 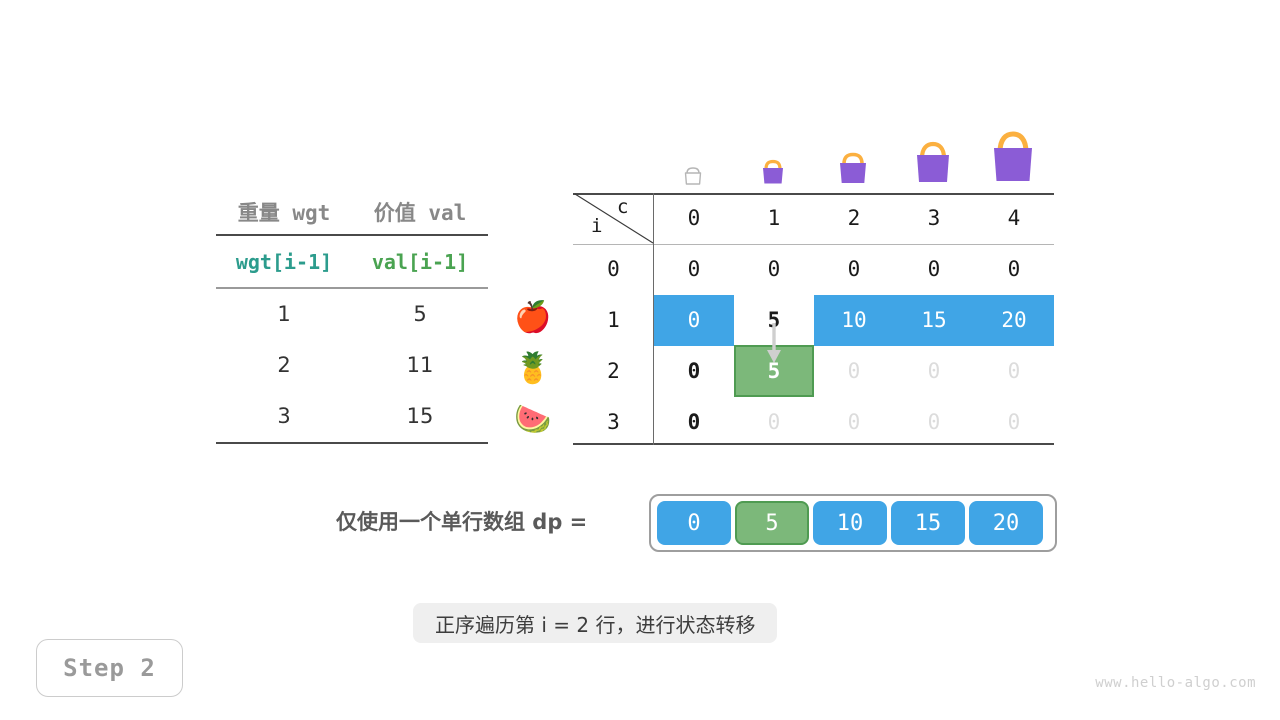 I want to click on item-table-rule-top, so click(x=352, y=235).